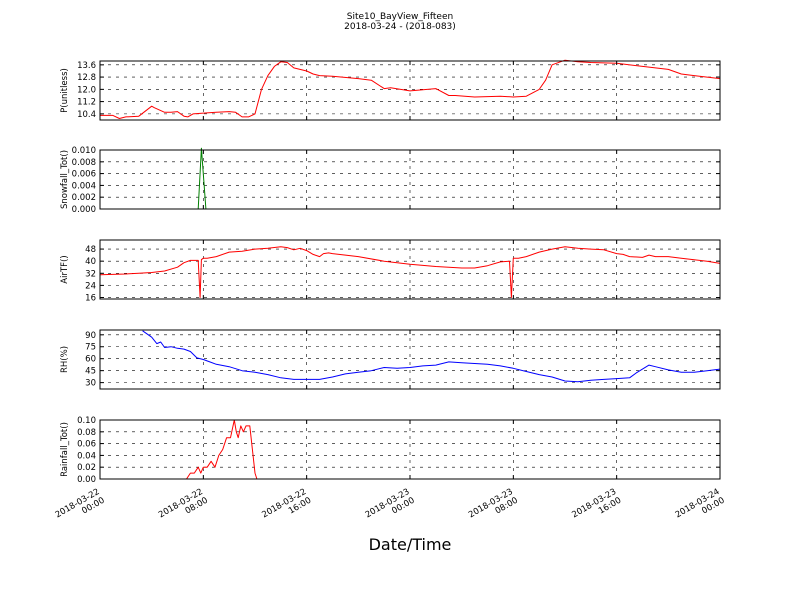 The height and width of the screenshot is (600, 800). What do you see at coordinates (84, 151) in the screenshot?
I see `y-tick-label: 0.010` at bounding box center [84, 151].